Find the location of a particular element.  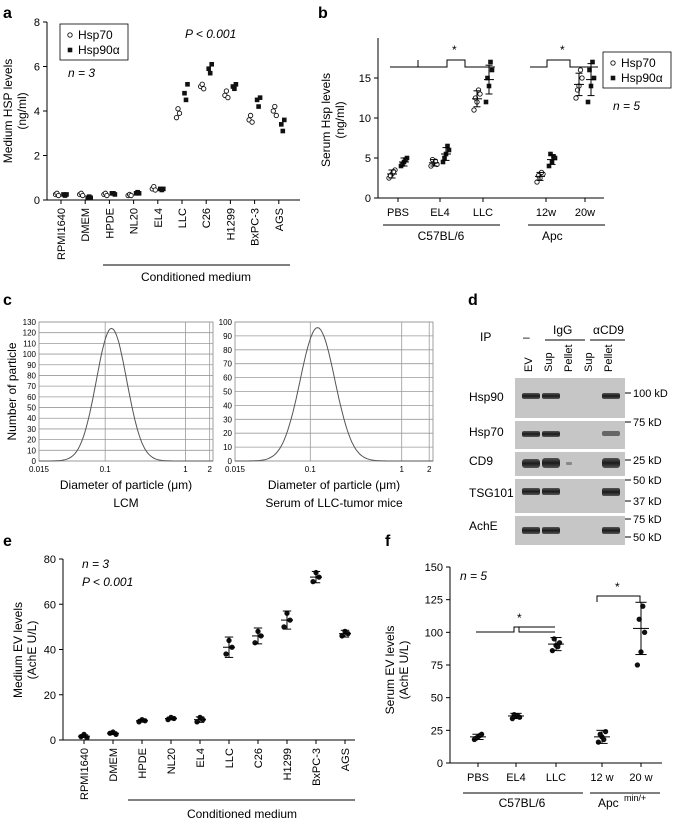

band-hsp70-ev is located at coordinates (531, 434).